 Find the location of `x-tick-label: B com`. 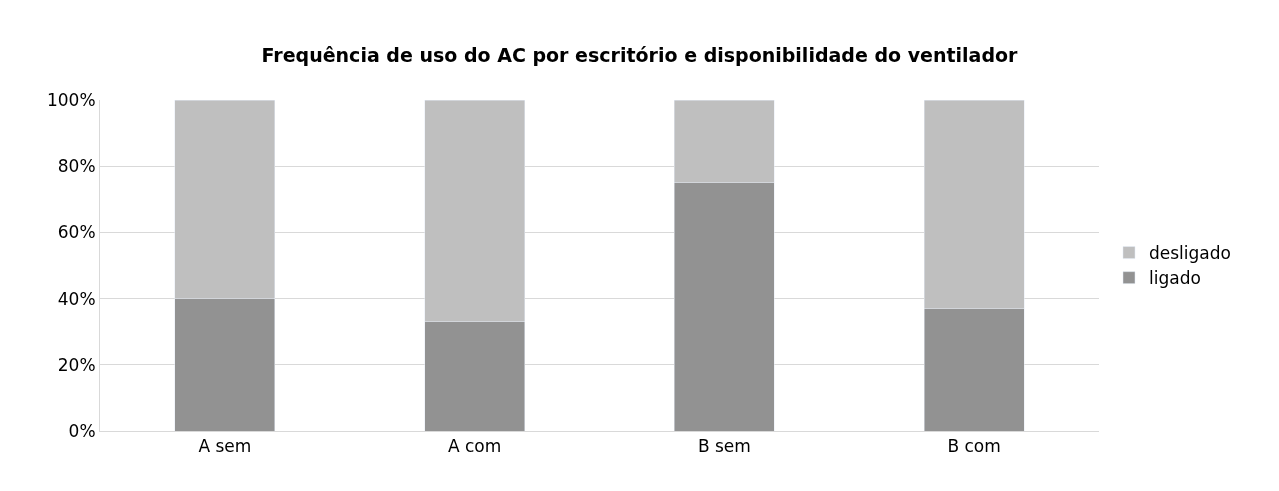

x-tick-label: B com is located at coordinates (974, 446).